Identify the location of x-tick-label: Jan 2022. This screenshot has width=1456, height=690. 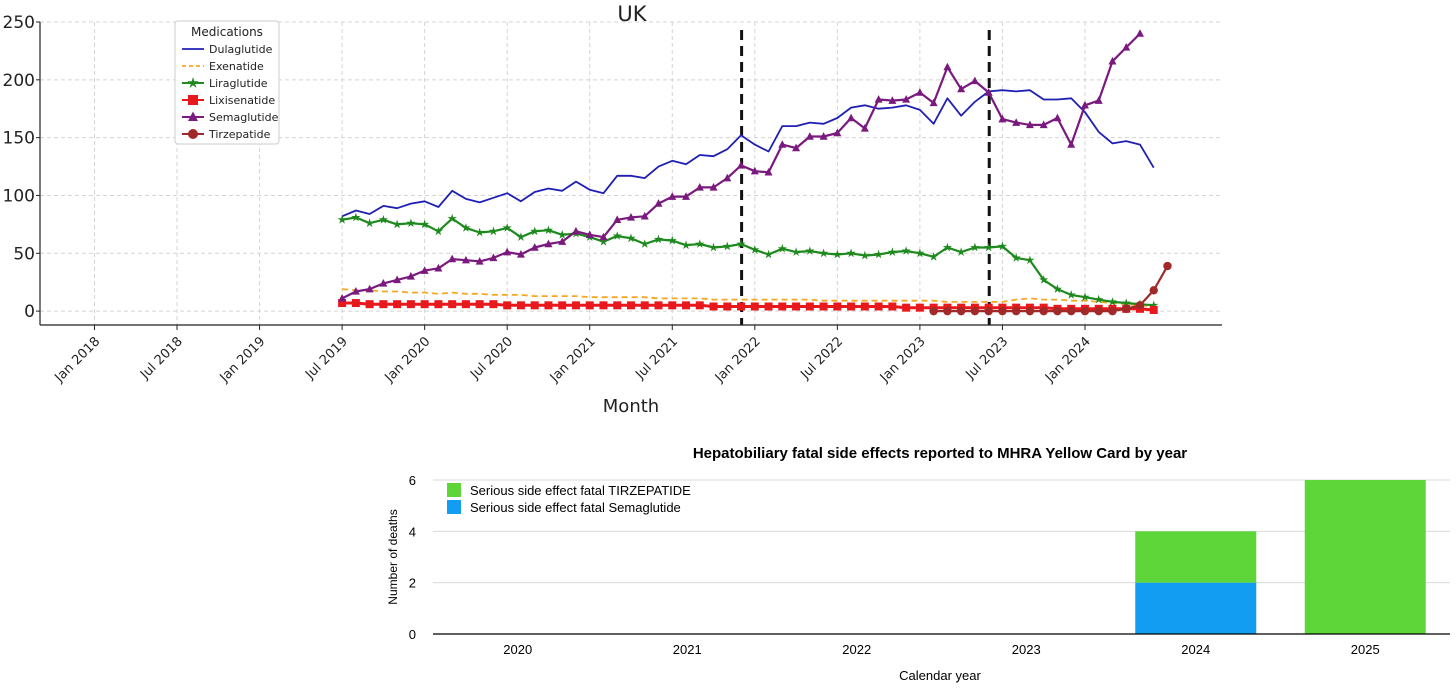
(738, 360).